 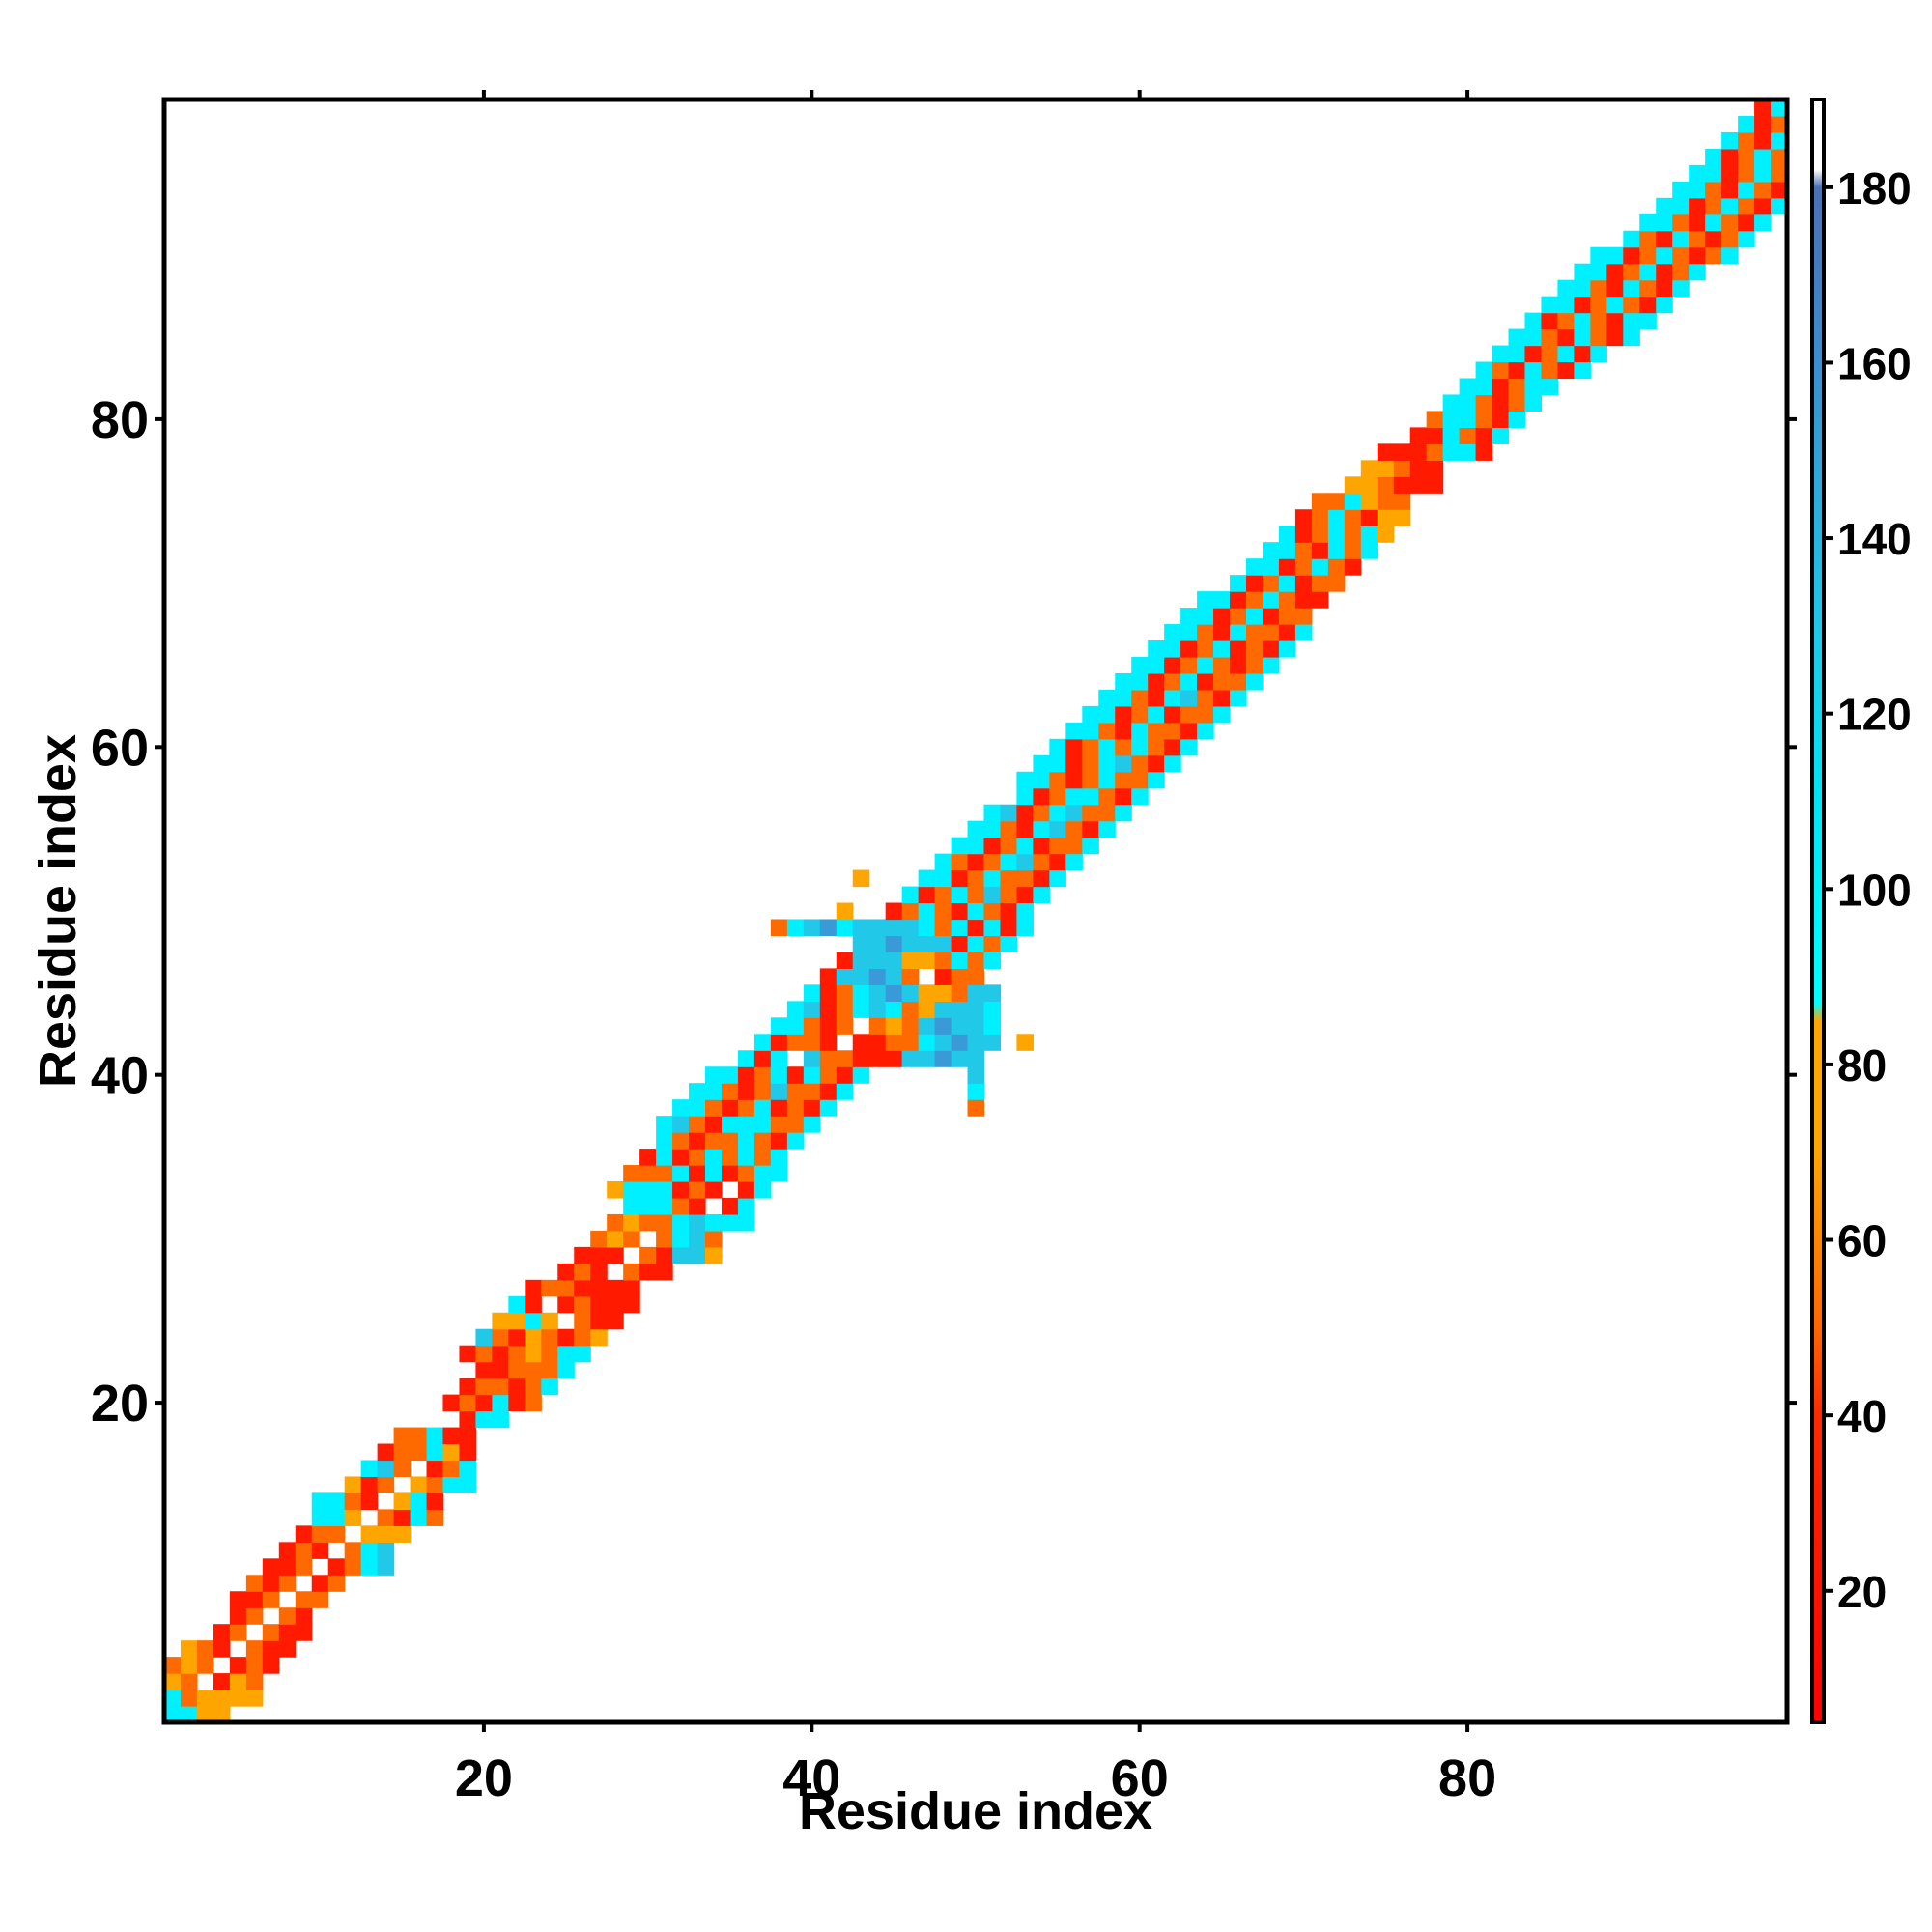 What do you see at coordinates (1862, 1592) in the screenshot?
I see `colorbar-tick-label: 20` at bounding box center [1862, 1592].